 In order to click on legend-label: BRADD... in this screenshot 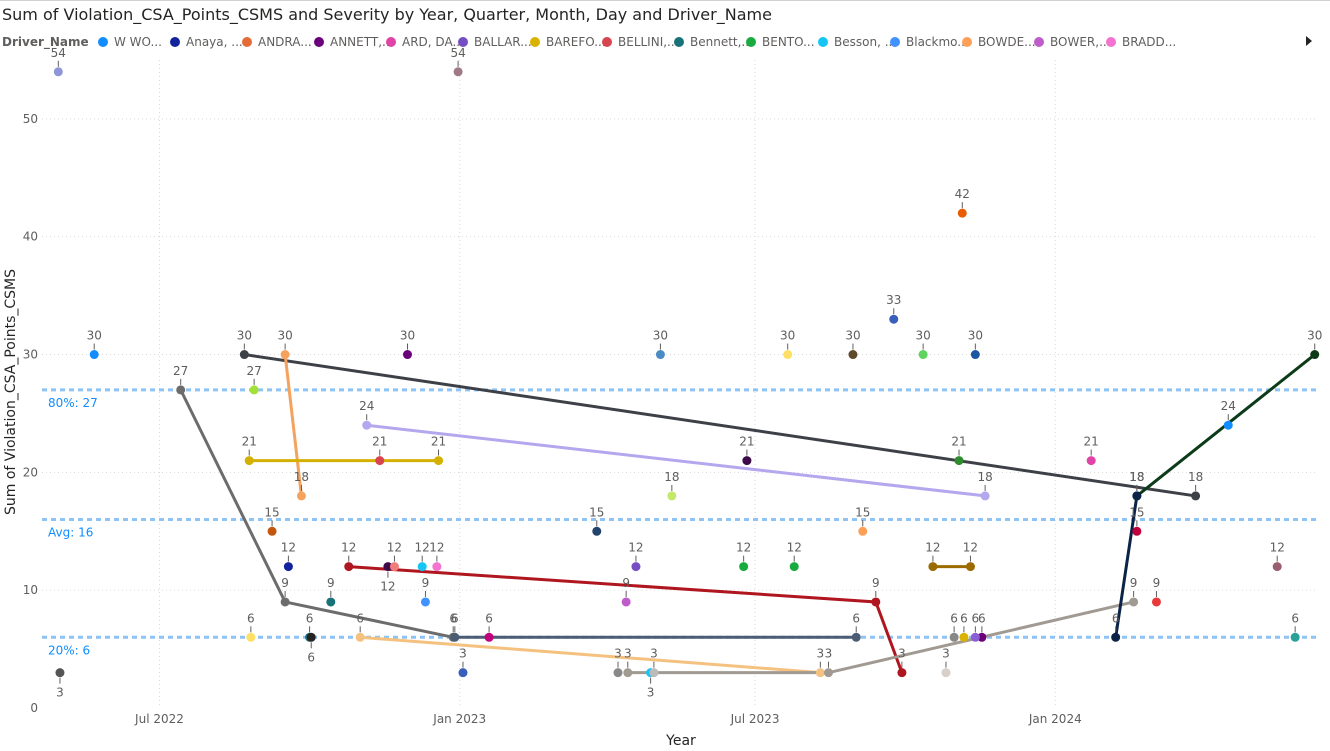, I will do `click(1149, 42)`.